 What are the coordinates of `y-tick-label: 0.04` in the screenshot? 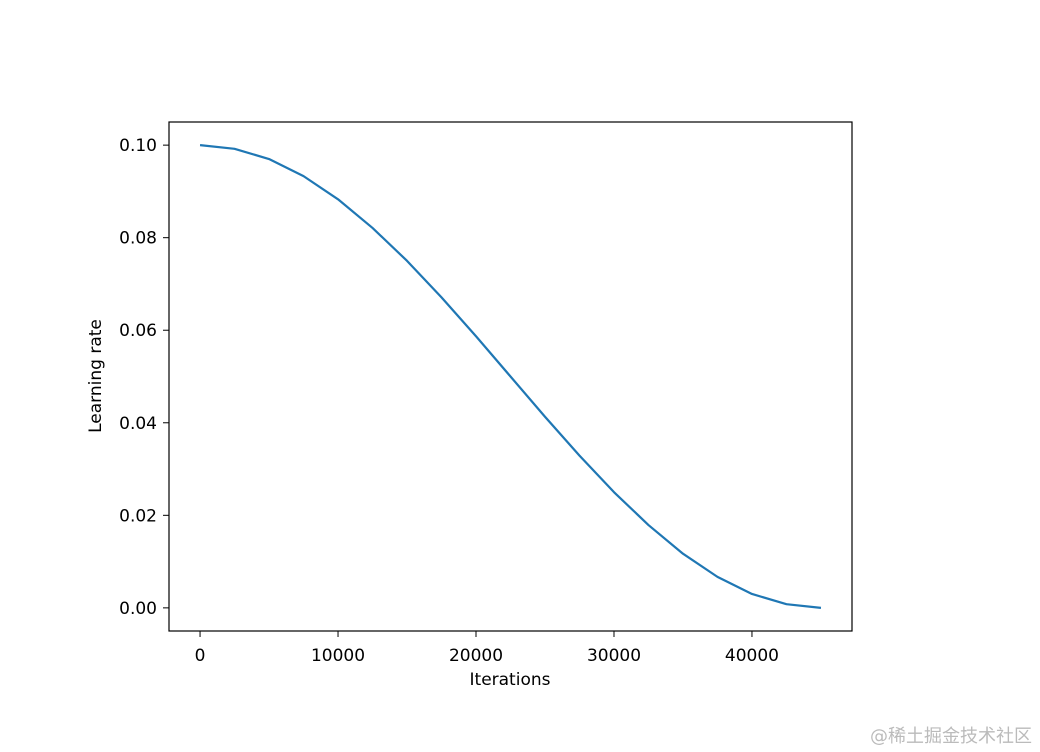 It's located at (138, 424).